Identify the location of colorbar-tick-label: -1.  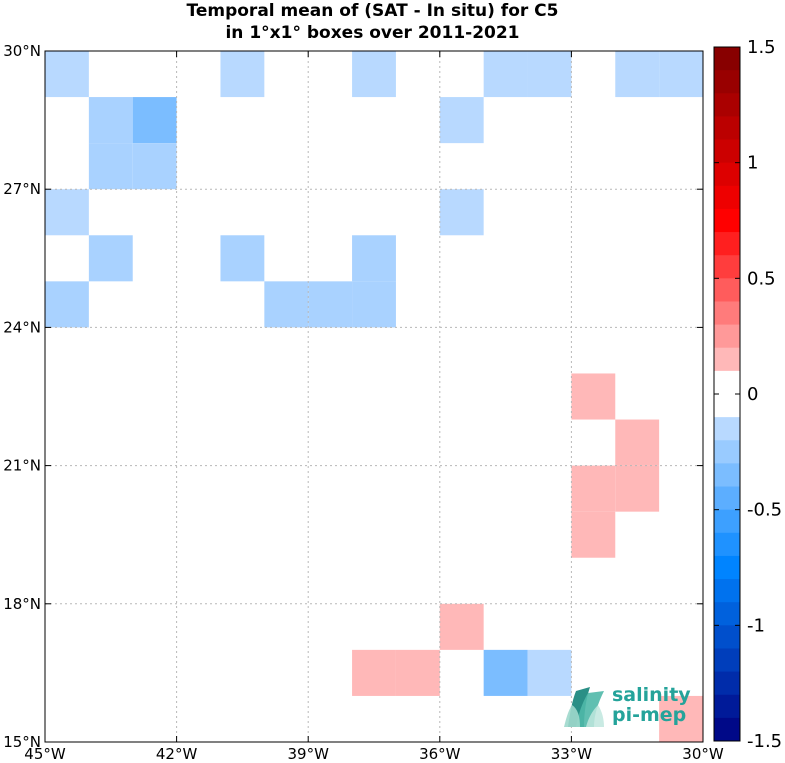
(756, 625).